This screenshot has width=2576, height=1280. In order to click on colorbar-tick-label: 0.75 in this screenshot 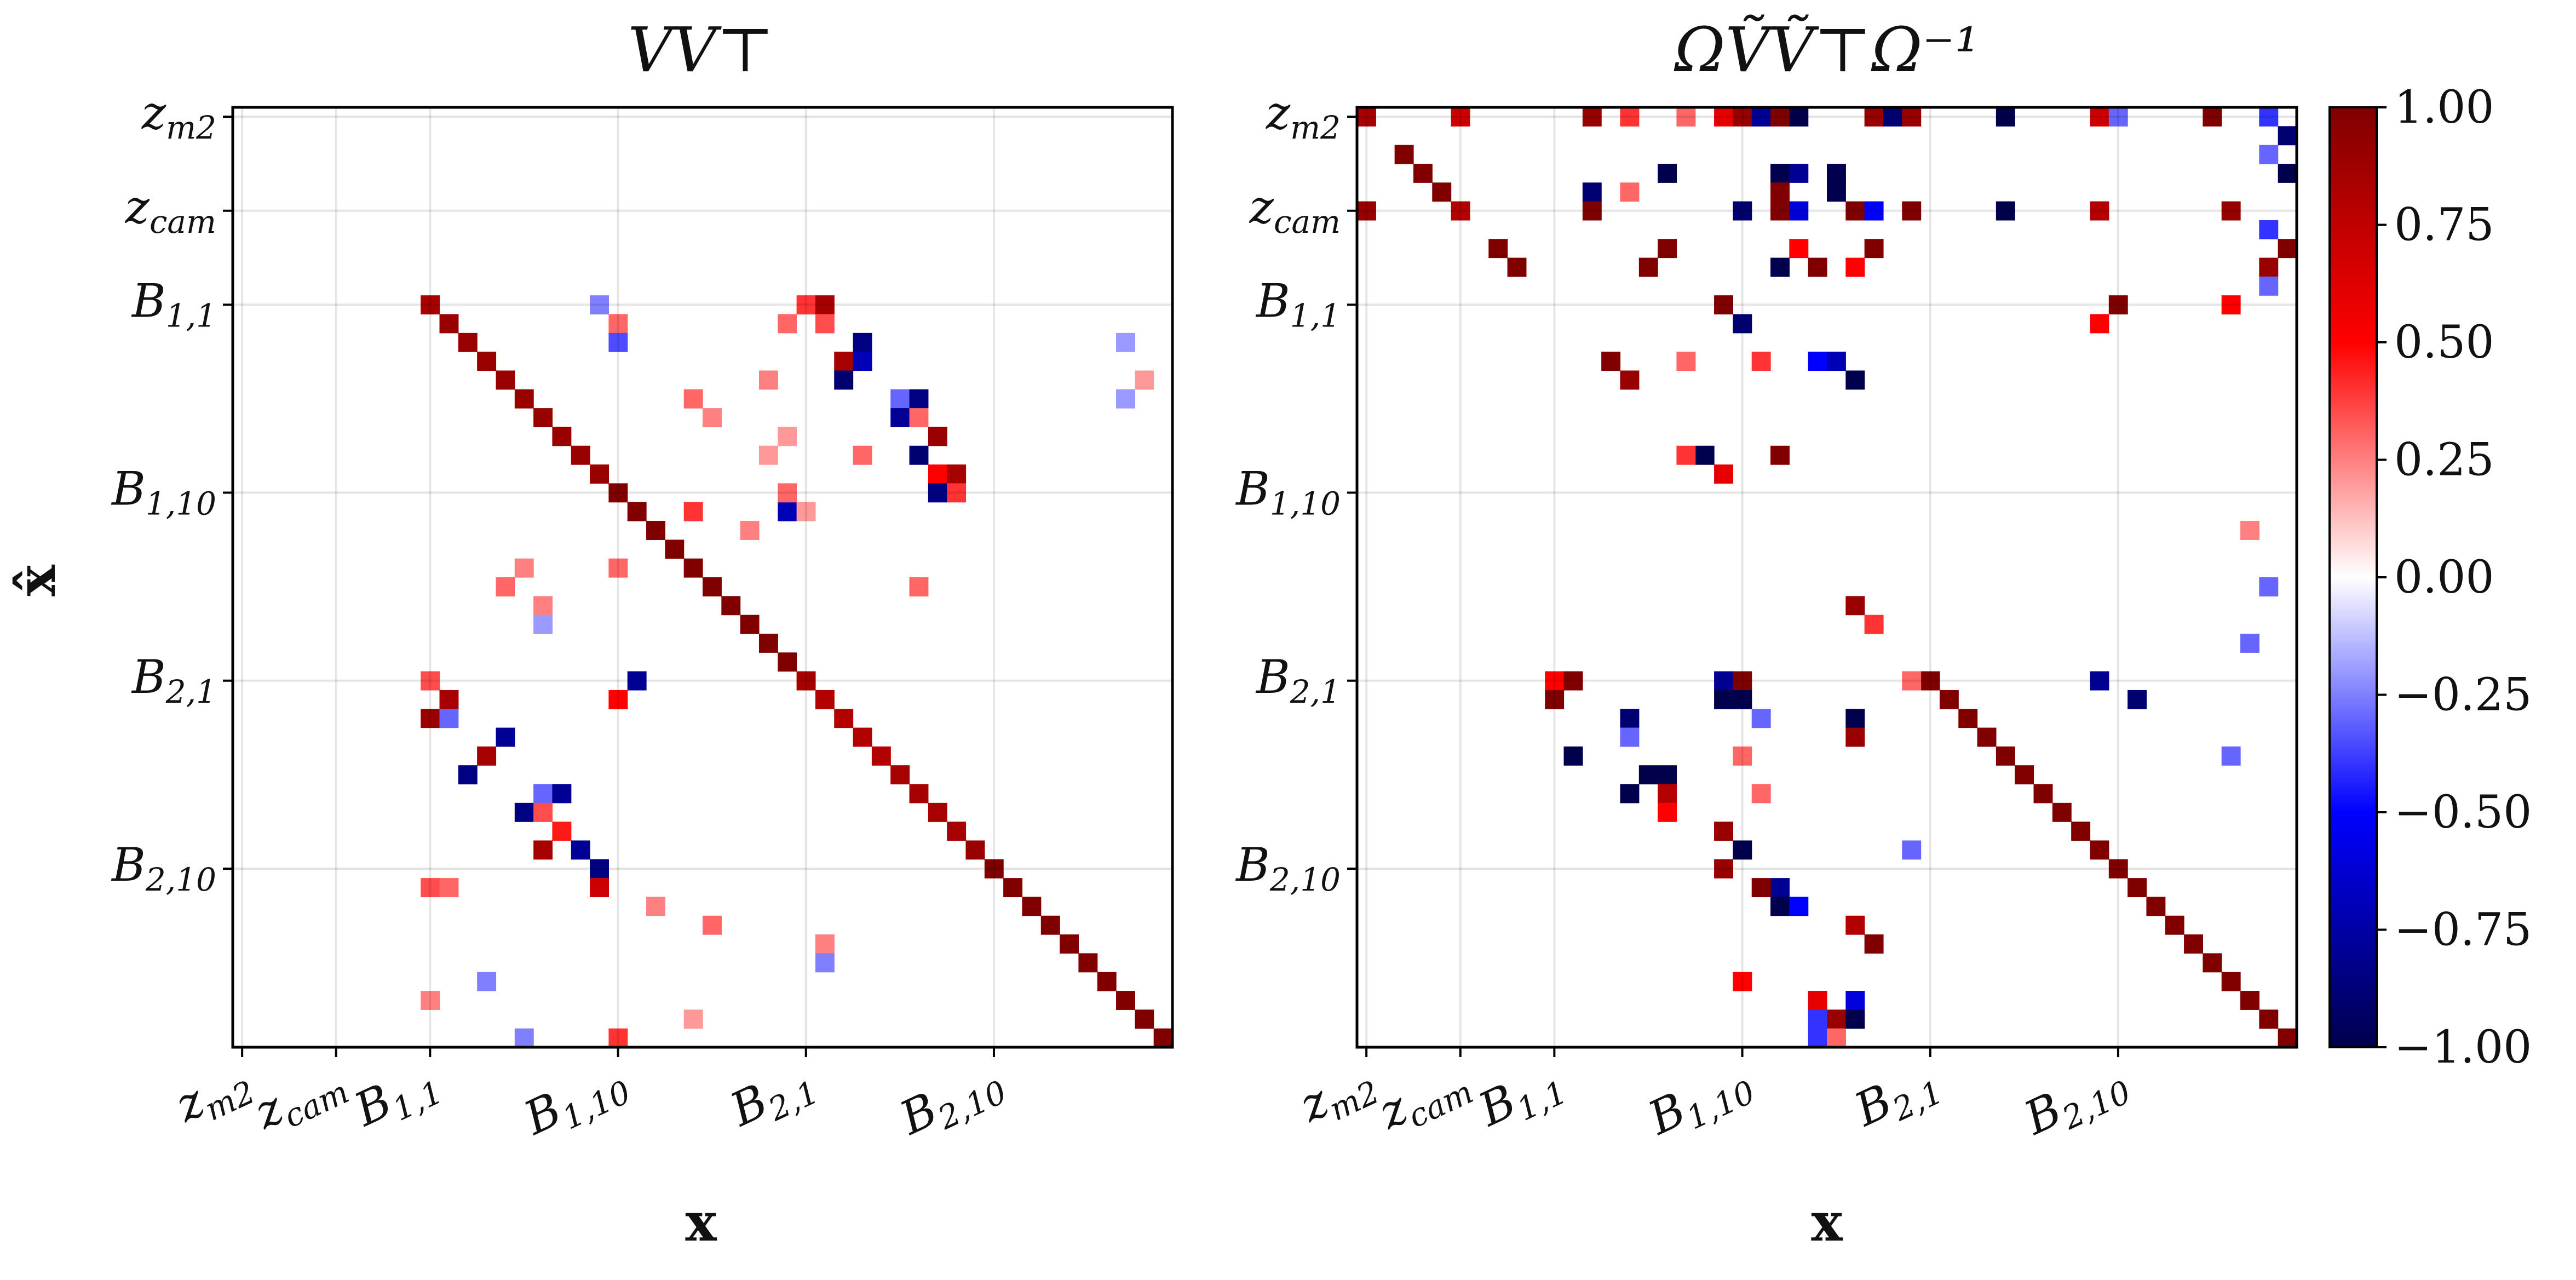, I will do `click(2444, 225)`.